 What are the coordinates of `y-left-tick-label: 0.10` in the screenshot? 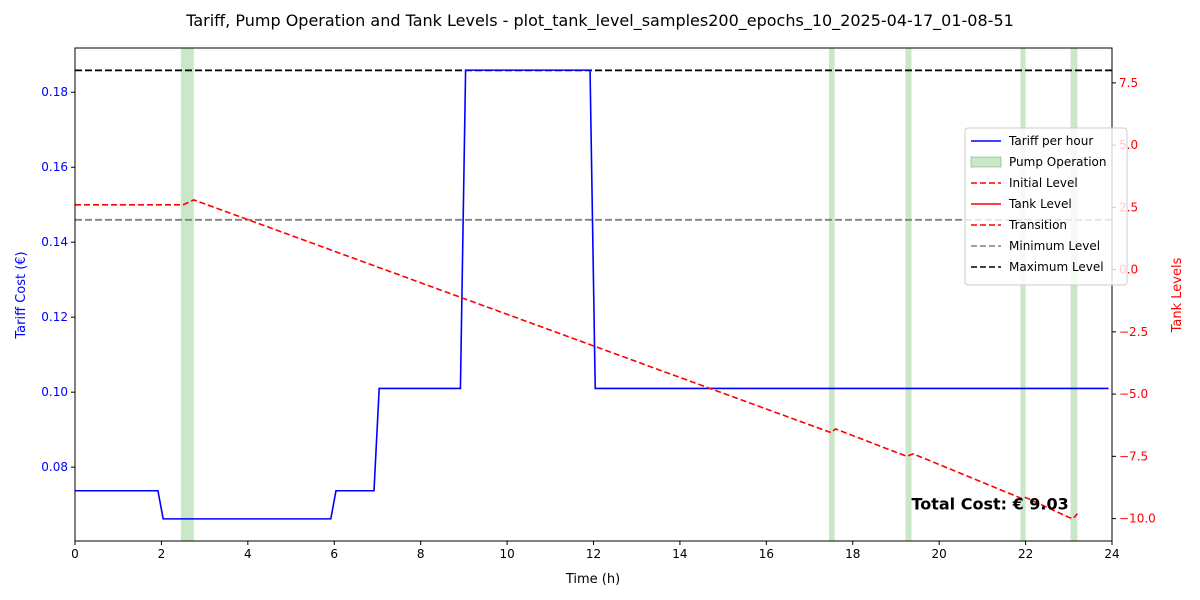 It's located at (54, 392).